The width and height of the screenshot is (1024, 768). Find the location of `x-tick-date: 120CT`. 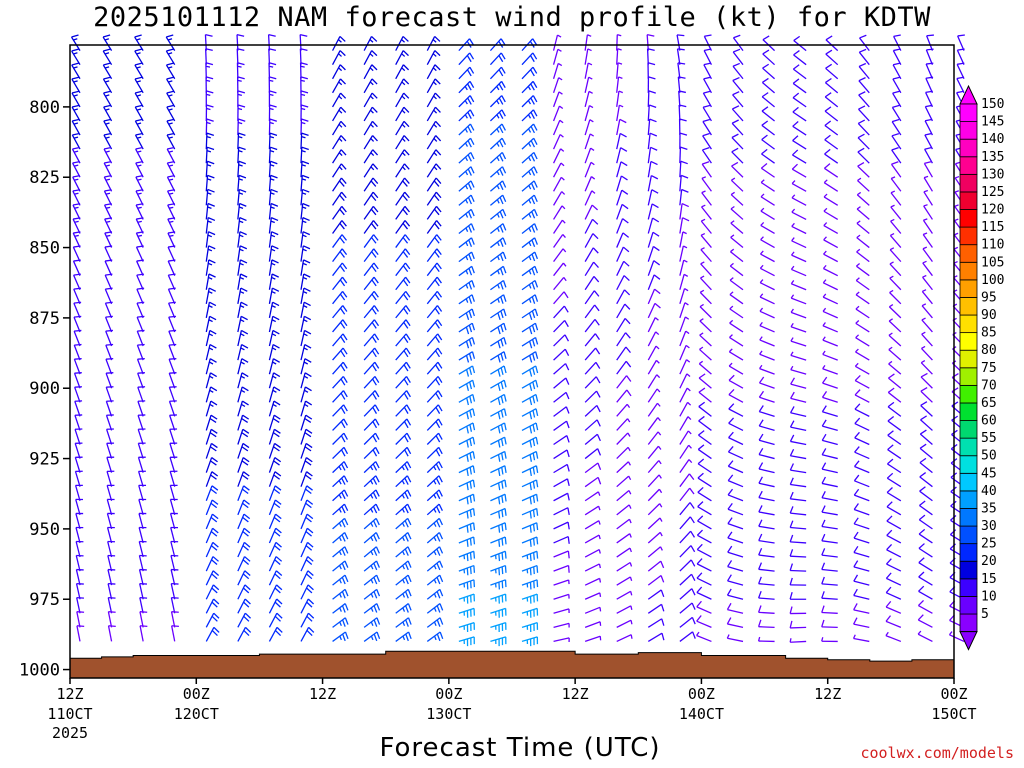

x-tick-date: 120CT is located at coordinates (196, 714).